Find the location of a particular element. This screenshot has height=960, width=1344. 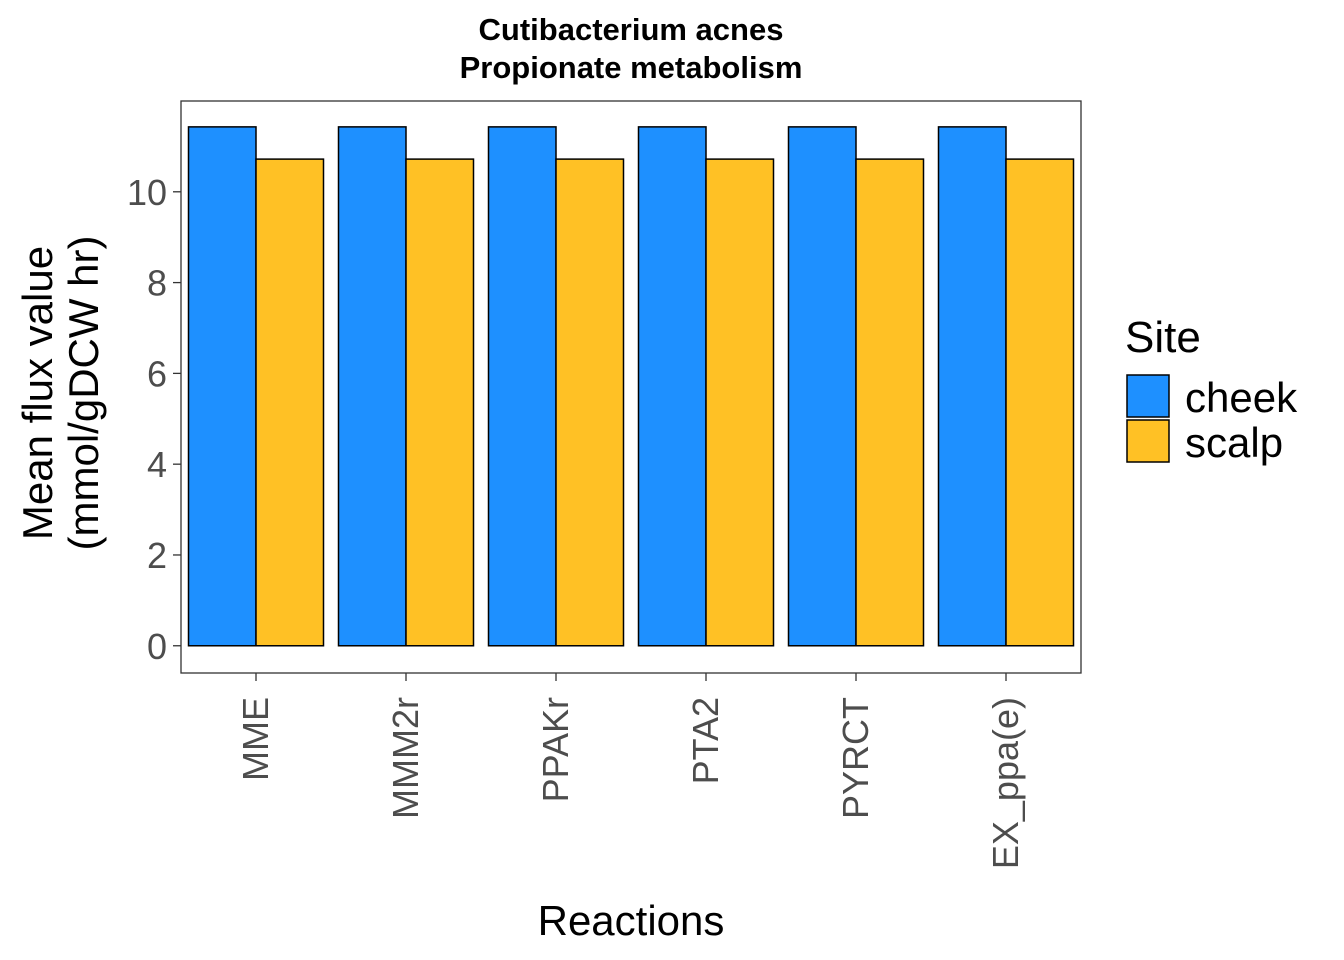

y-axis-title: Mean flux value (mmol/gDCW hr) is located at coordinates (60, 393).